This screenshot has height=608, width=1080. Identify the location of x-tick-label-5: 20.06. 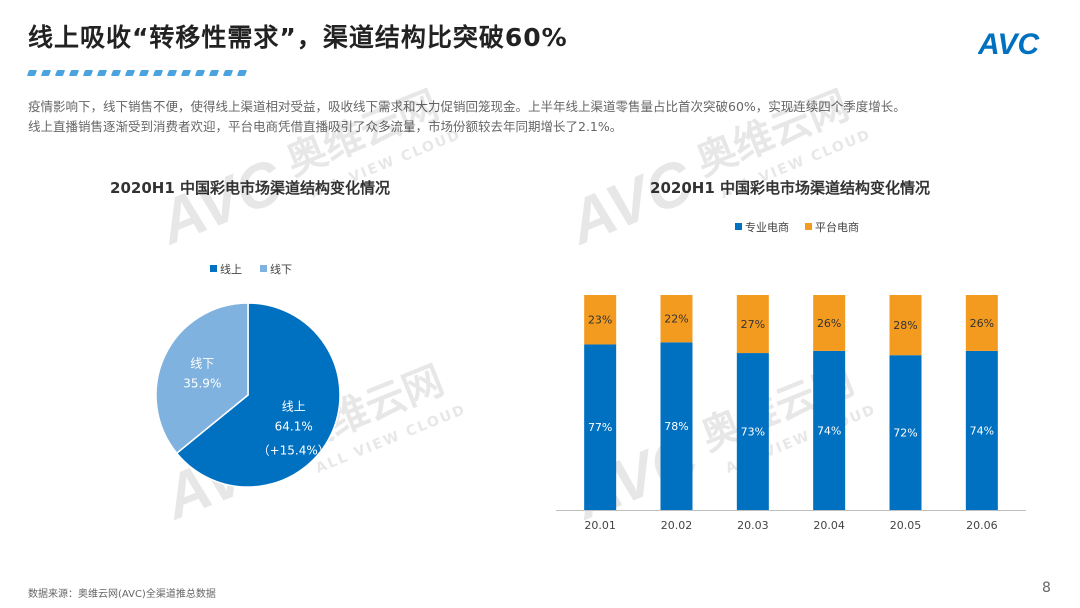
(982, 525).